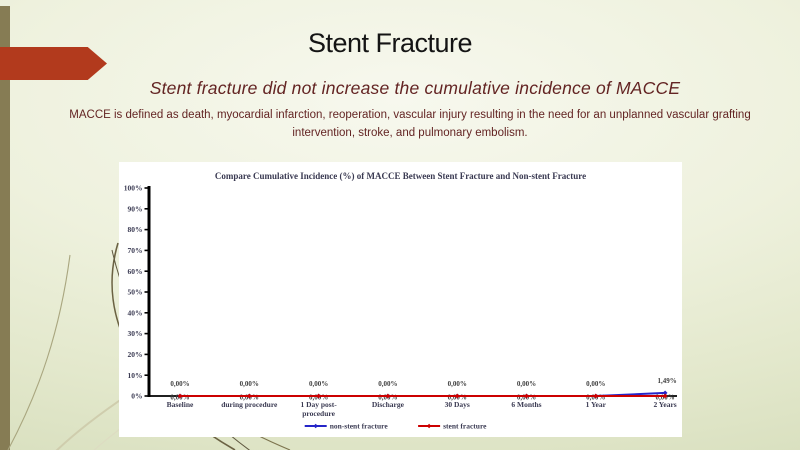 Image resolution: width=800 pixels, height=450 pixels. What do you see at coordinates (53, 63) in the screenshot?
I see `accent-arrow-shape` at bounding box center [53, 63].